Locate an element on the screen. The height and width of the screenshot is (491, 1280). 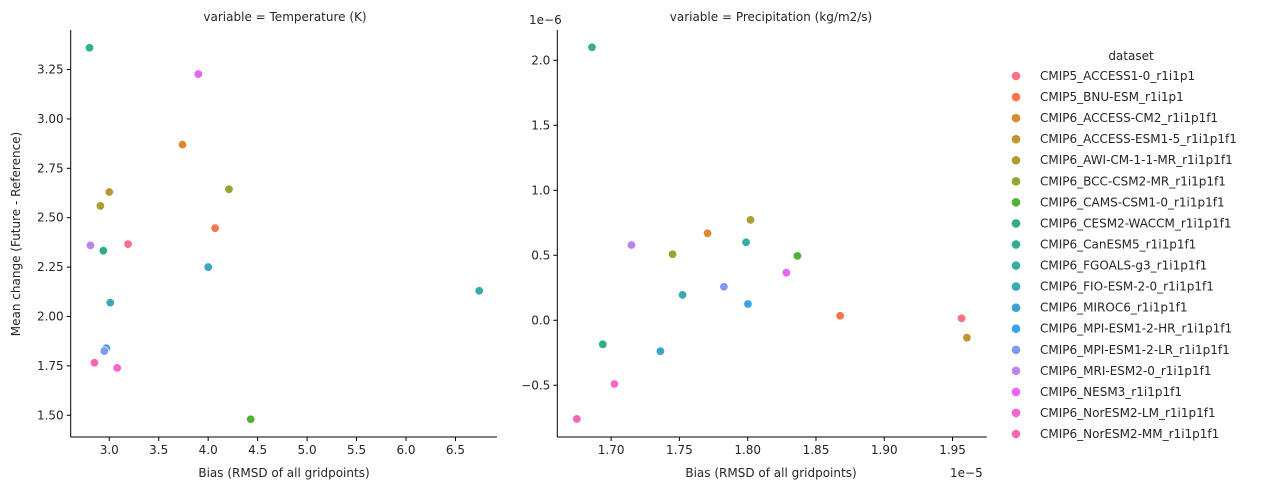
scatter-point-CMIP6_ACCESS-CM2_r1i1p1f1 is located at coordinates (707, 233).